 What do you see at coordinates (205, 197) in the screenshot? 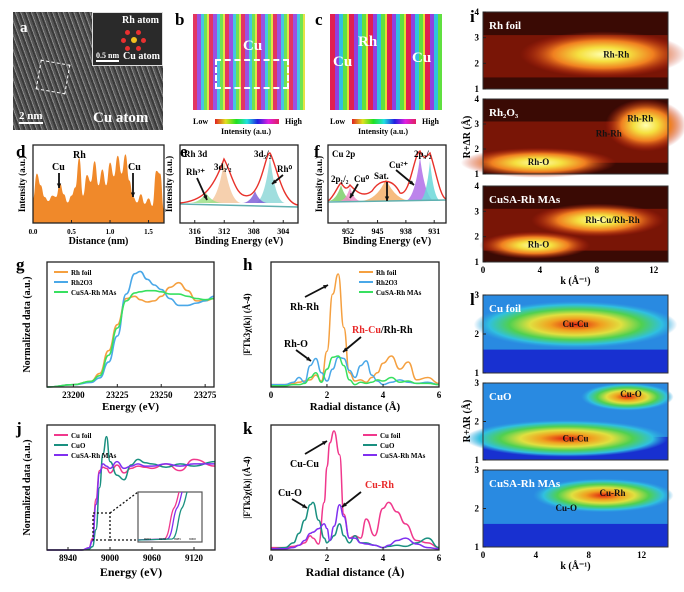
I see `e-arrow-rh3-head` at bounding box center [205, 197].